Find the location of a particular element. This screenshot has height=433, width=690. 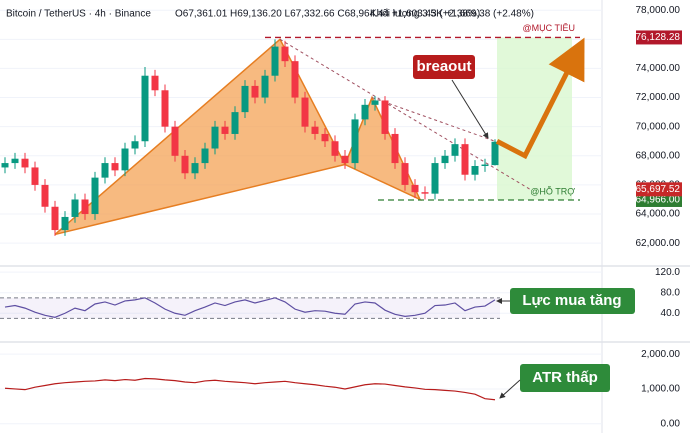

y-tick-label: 78,000.00 is located at coordinates (658, 10).